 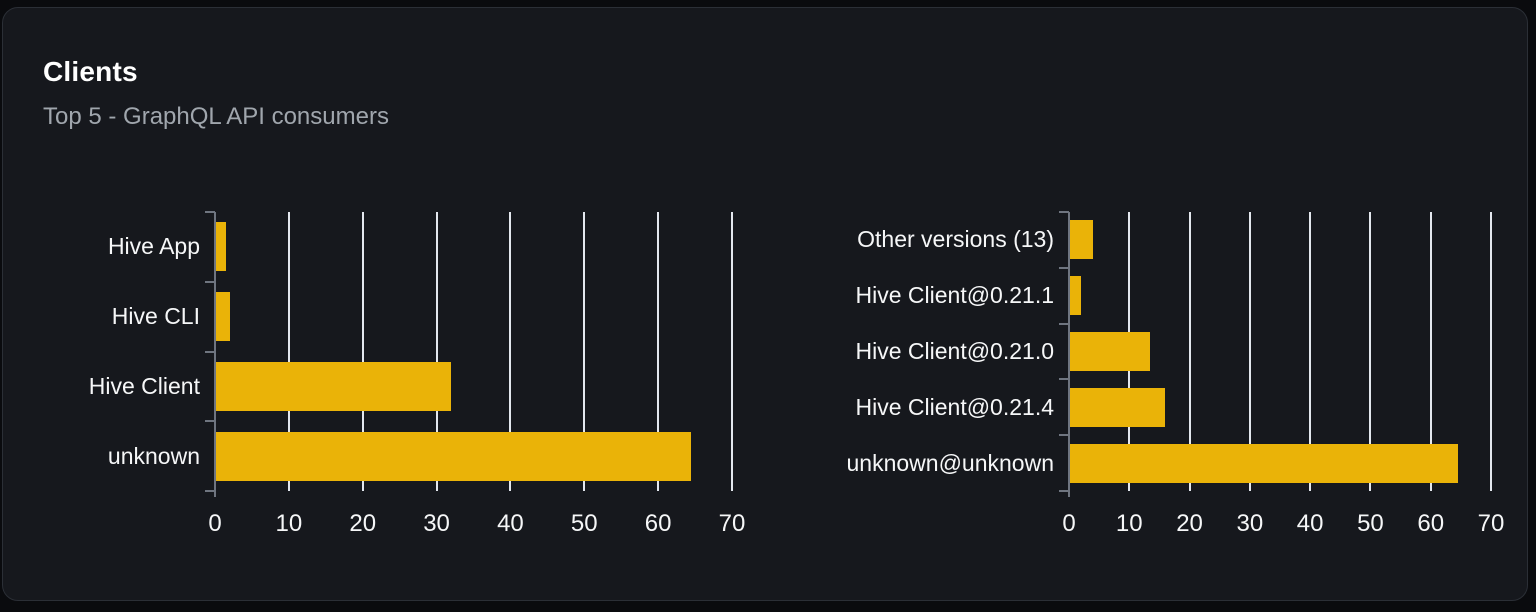 What do you see at coordinates (155, 316) in the screenshot?
I see `category-label: Hive CLI` at bounding box center [155, 316].